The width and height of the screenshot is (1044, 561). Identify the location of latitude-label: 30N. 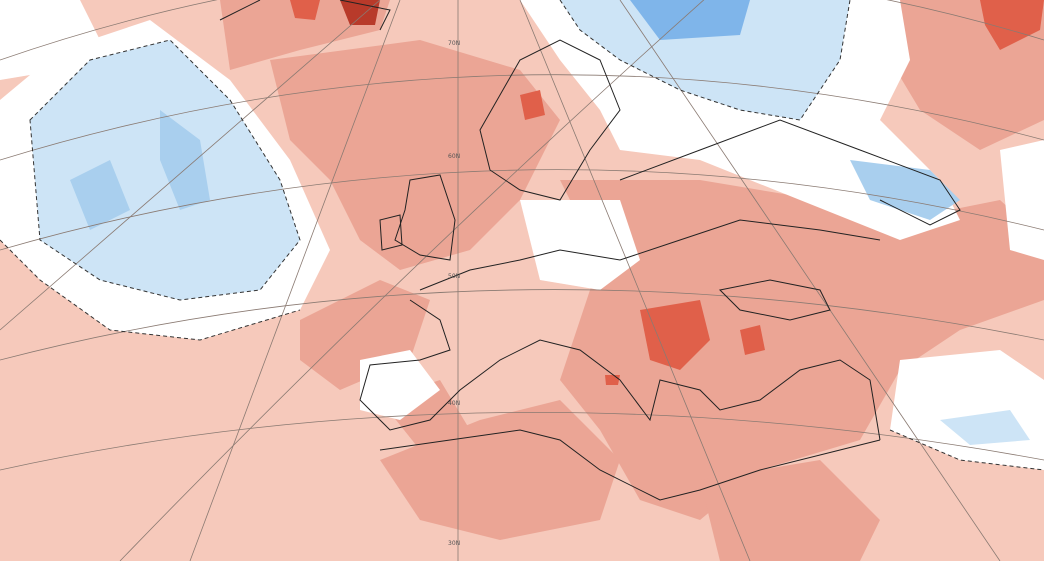
(454, 543).